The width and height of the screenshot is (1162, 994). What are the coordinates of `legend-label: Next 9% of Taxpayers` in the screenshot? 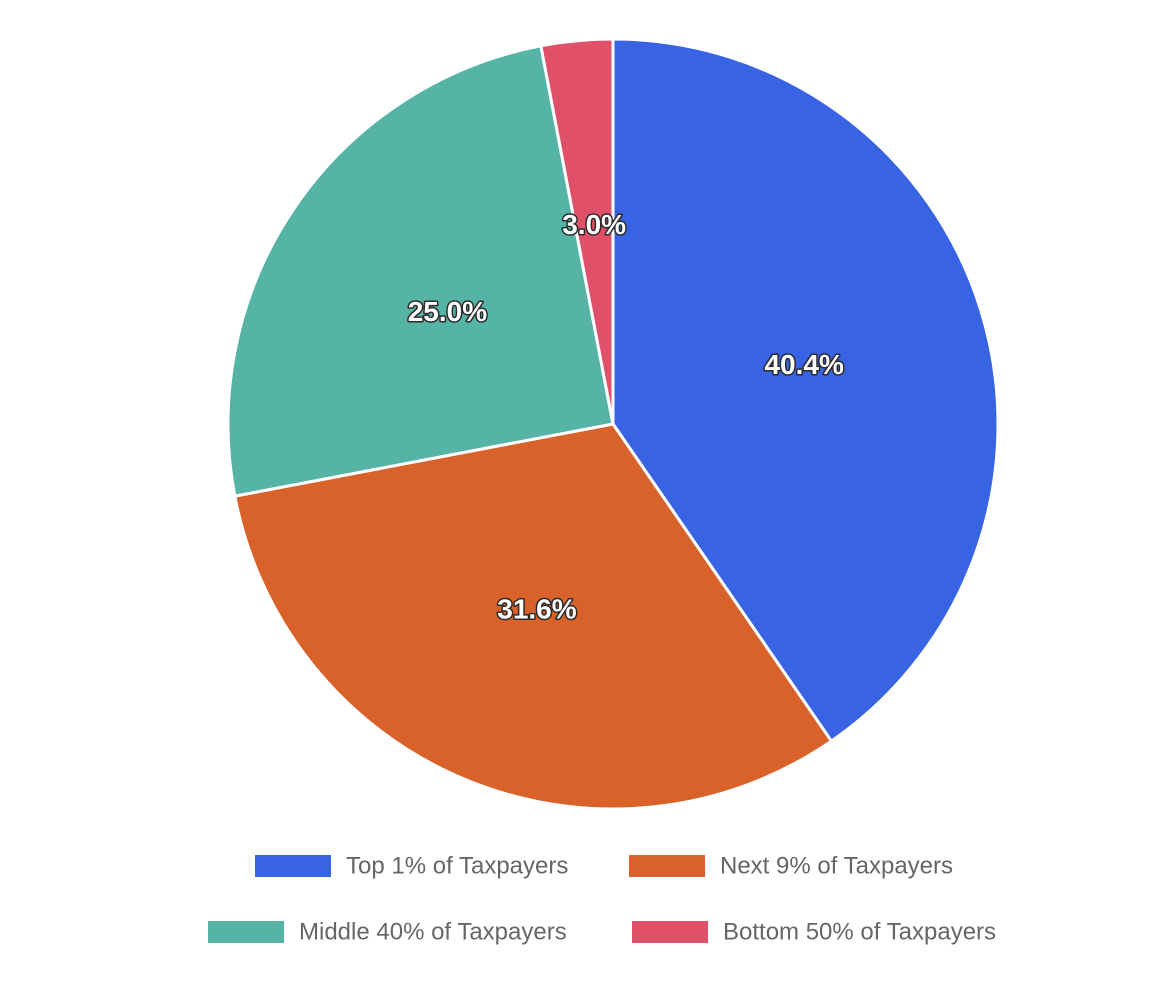 It's located at (836, 866).